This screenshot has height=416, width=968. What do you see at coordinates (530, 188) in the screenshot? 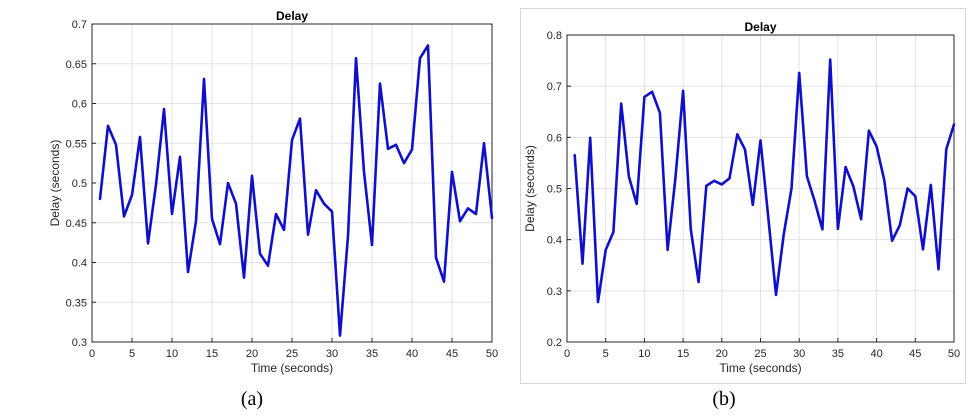
I see `chart-b-y-axis-label: Delay (seconds)` at bounding box center [530, 188].